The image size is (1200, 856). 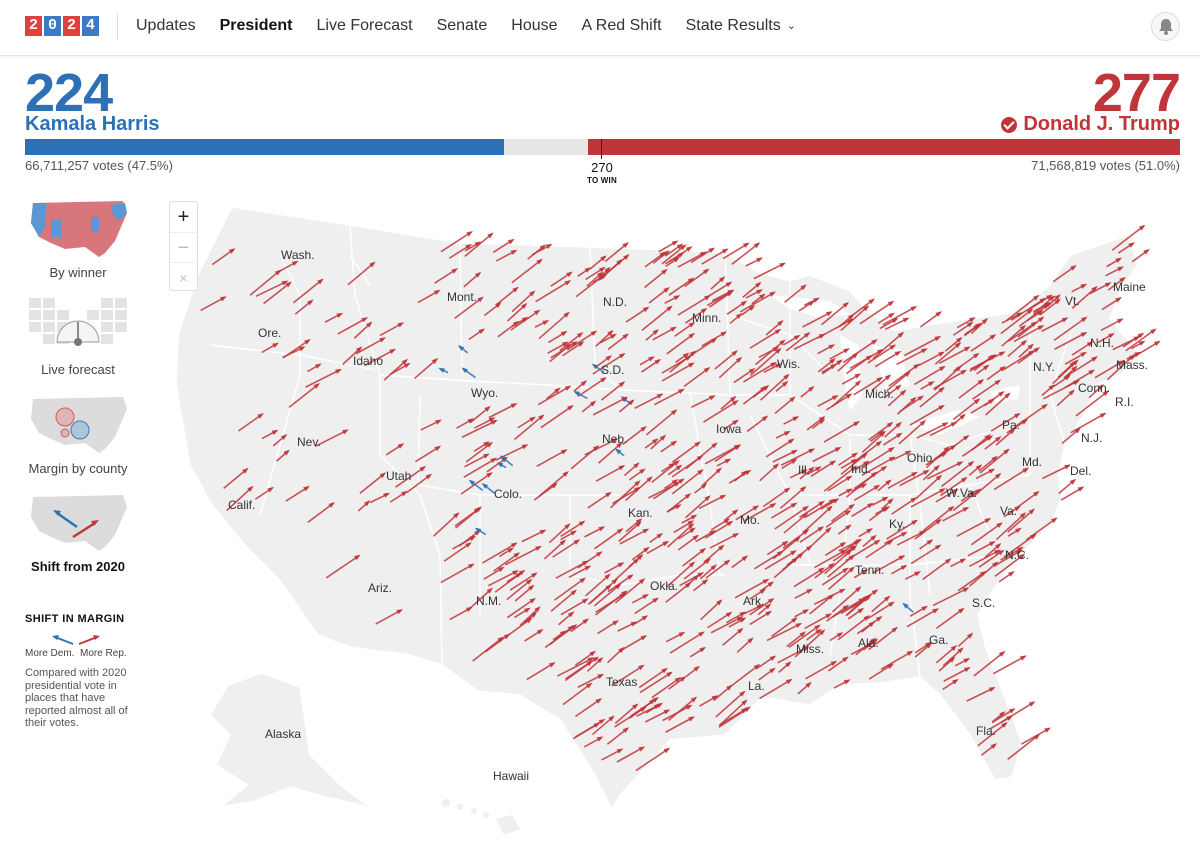 I want to click on option-margin-by-county: Margin by county, so click(x=78, y=434).